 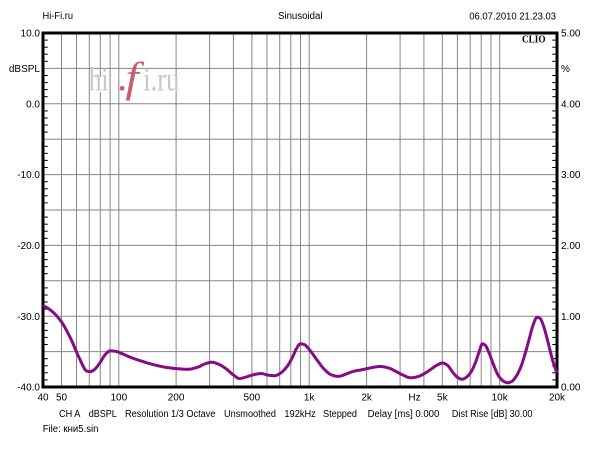 I want to click on svg-text: -10.0, so click(x=28, y=175).